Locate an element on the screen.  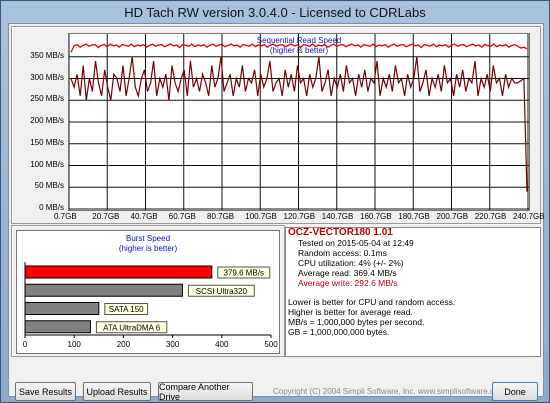
burst-label-text: SCSI Ultra320 is located at coordinates (222, 291).